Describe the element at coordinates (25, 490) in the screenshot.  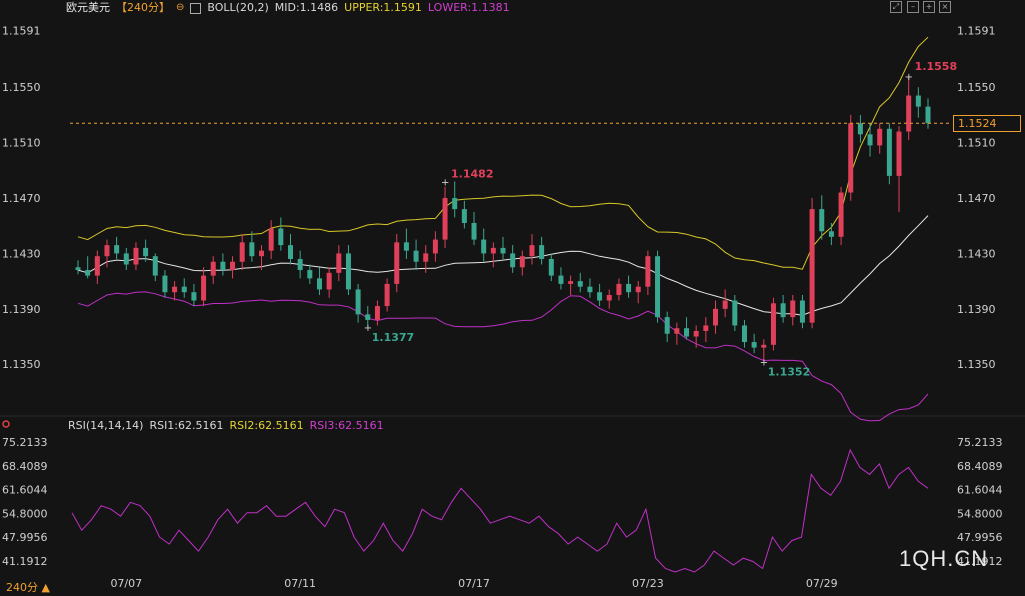
I see `rsi-tick-label-left: 61.6044` at that location.